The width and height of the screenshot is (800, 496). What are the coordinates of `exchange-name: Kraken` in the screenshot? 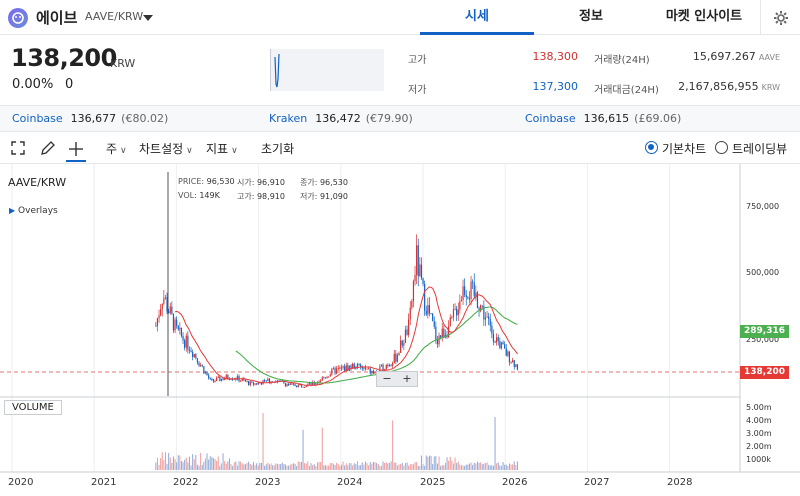 It's located at (288, 118).